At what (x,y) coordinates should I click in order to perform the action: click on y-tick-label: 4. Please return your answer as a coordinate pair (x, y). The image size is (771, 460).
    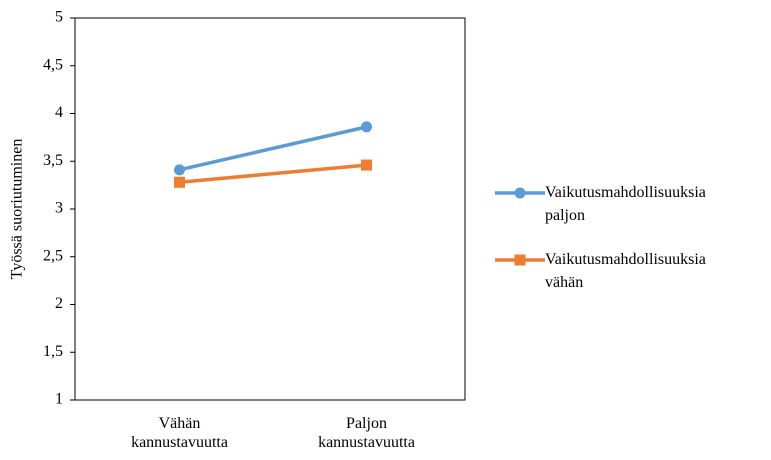
    Looking at the image, I should click on (59, 112).